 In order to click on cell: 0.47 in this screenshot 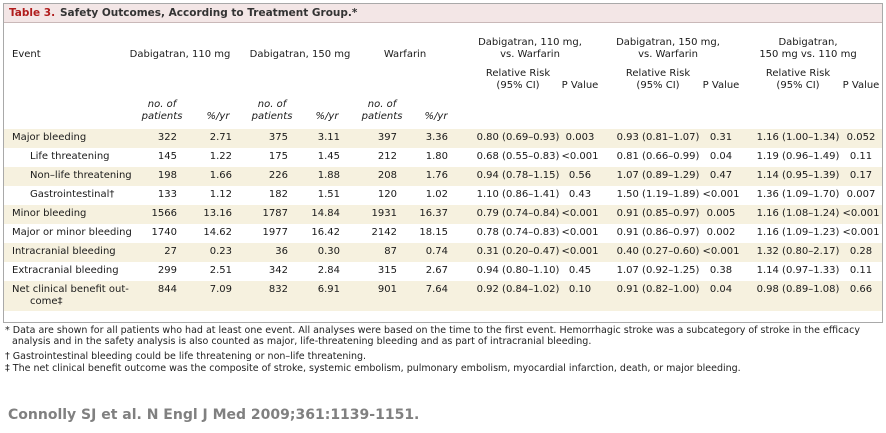, I will do `click(721, 175)`.